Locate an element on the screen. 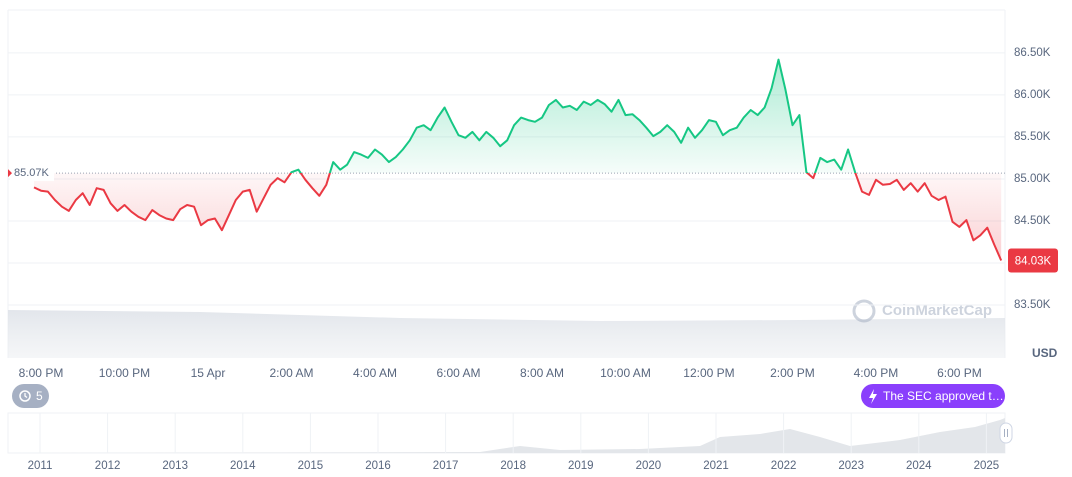 The height and width of the screenshot is (477, 1072). watermark-text: CoinMarketCap is located at coordinates (937, 310).